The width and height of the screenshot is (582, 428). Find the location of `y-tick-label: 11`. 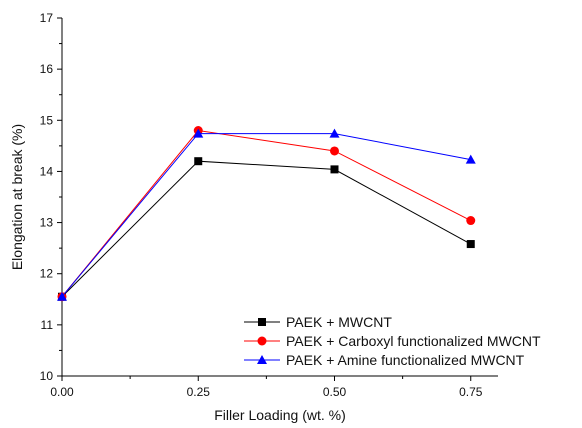

y-tick-label: 11 is located at coordinates (47, 325).